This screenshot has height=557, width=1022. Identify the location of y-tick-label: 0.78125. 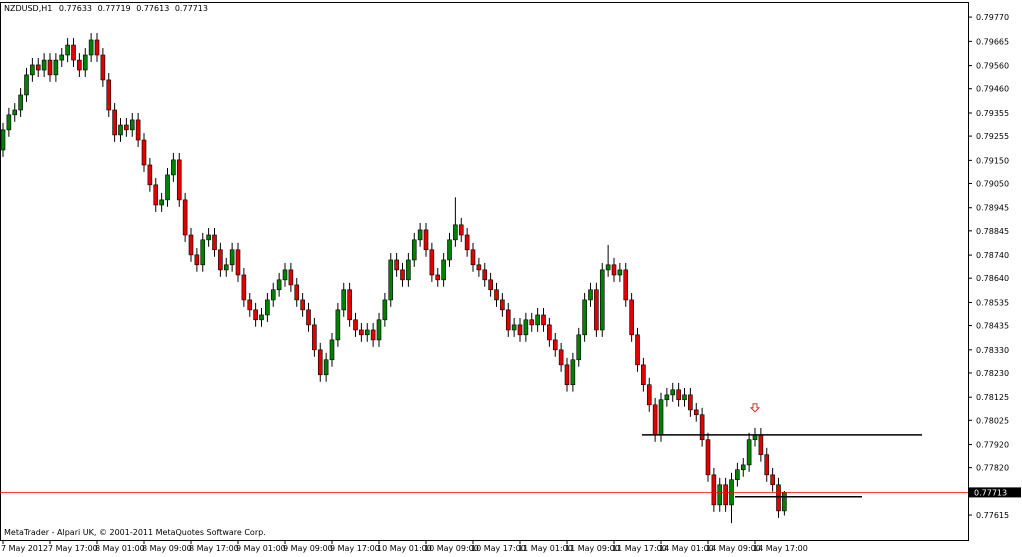
(992, 397).